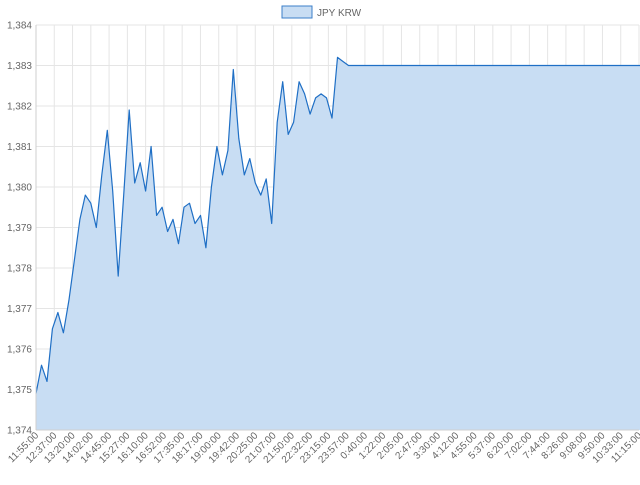 The height and width of the screenshot is (485, 640). I want to click on y-tick-label: 1,374, so click(19, 431).